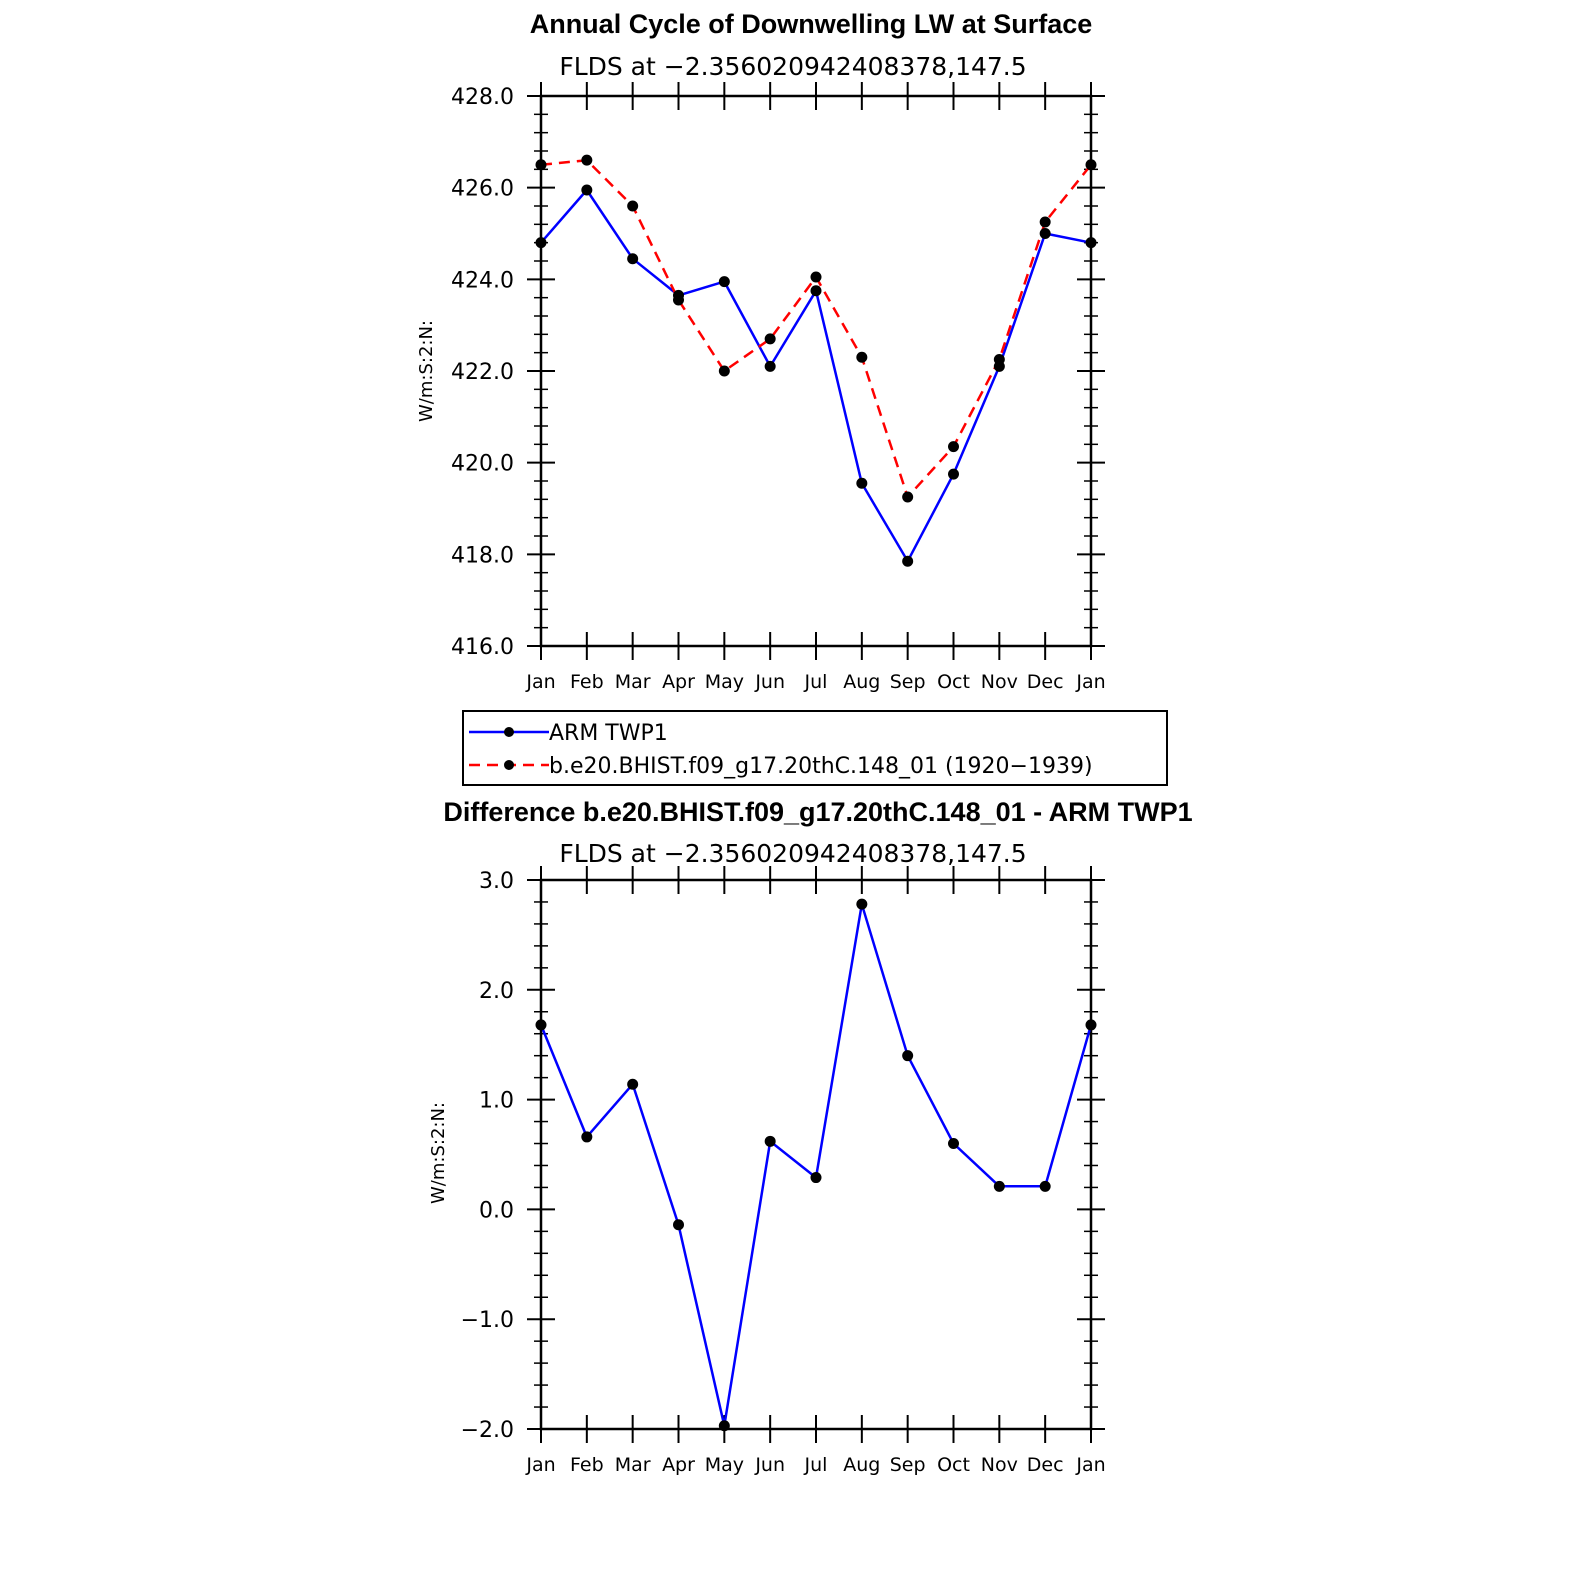  Describe the element at coordinates (482, 464) in the screenshot. I see `y-tick-label: 420.0` at that location.